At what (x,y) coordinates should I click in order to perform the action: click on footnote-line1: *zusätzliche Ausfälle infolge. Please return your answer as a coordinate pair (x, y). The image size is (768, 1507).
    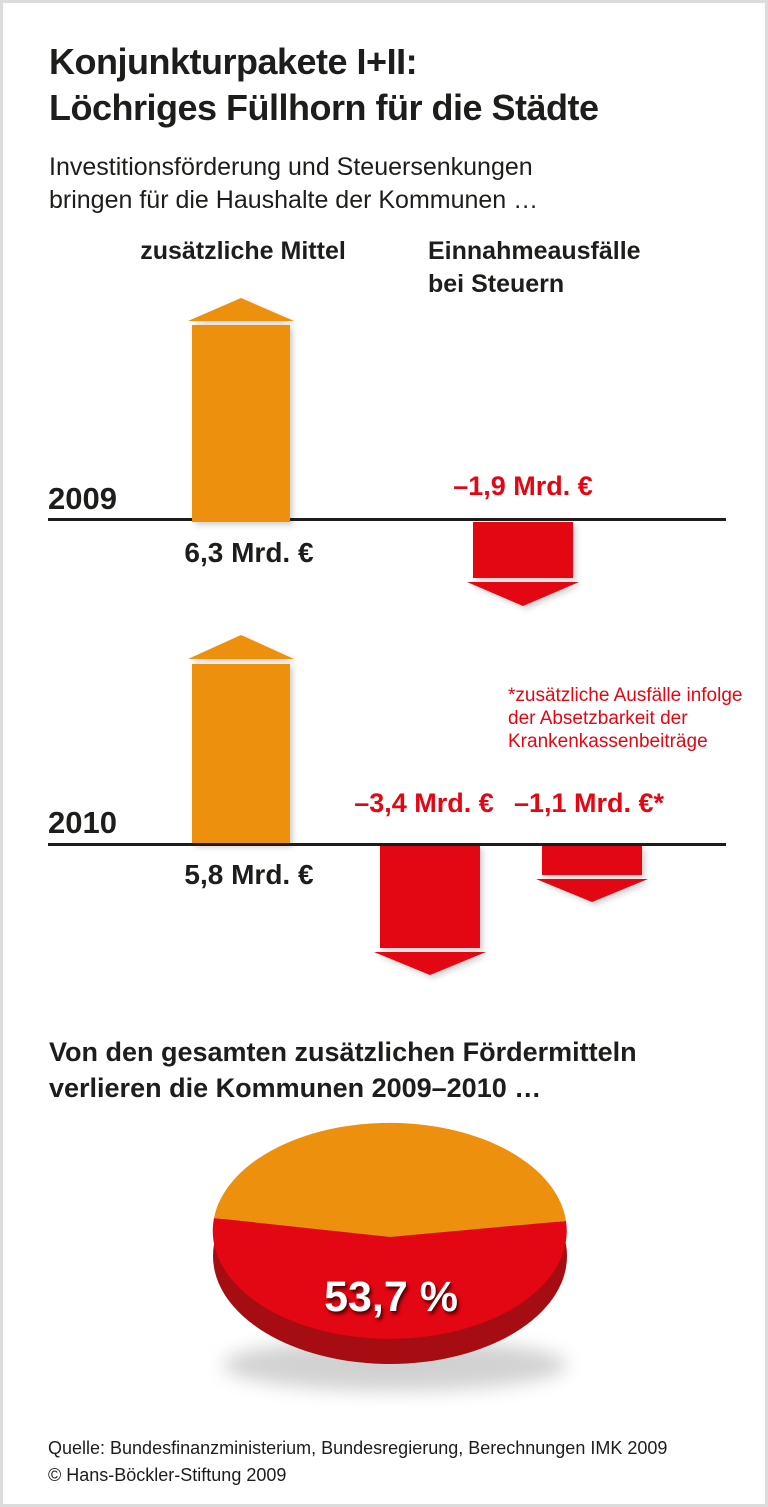
    Looking at the image, I should click on (625, 695).